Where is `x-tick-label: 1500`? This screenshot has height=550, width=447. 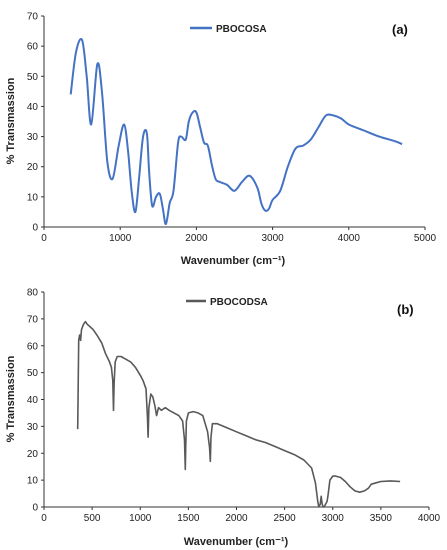 x-tick-label: 1500 is located at coordinates (188, 518).